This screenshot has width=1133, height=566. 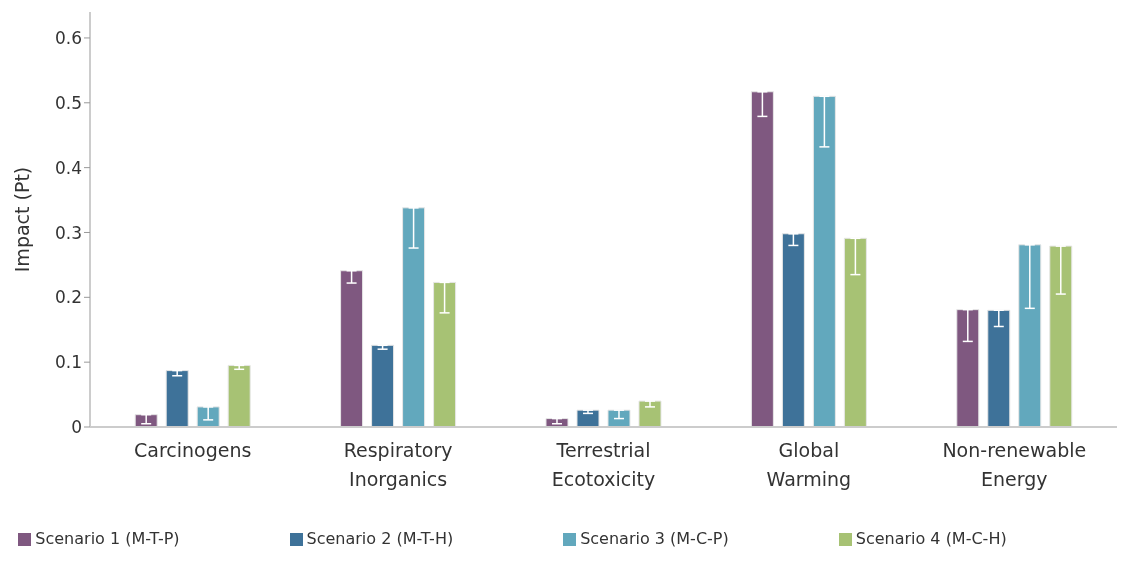 I want to click on y-tick-label: 0.4, so click(x=68, y=167).